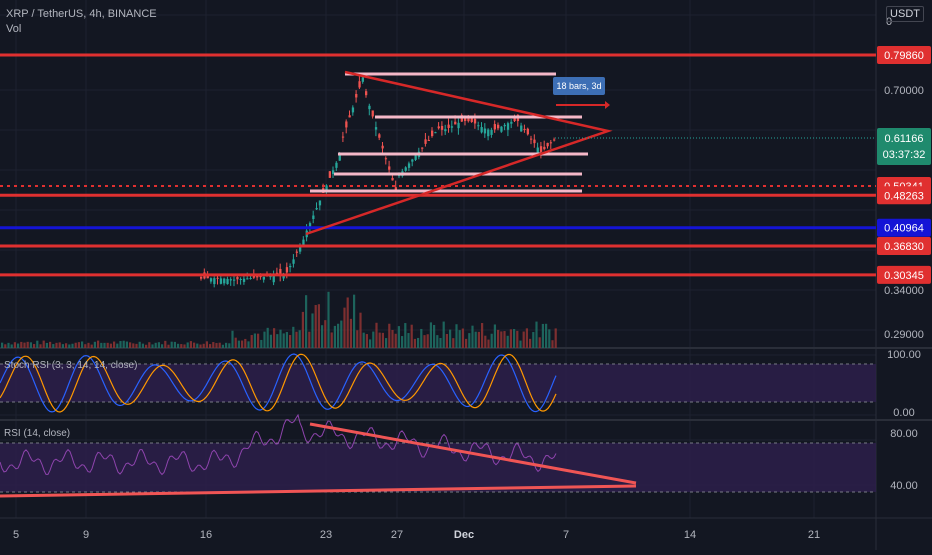 This screenshot has height=555, width=932. I want to click on level-label-5: 0.30345, so click(904, 276).